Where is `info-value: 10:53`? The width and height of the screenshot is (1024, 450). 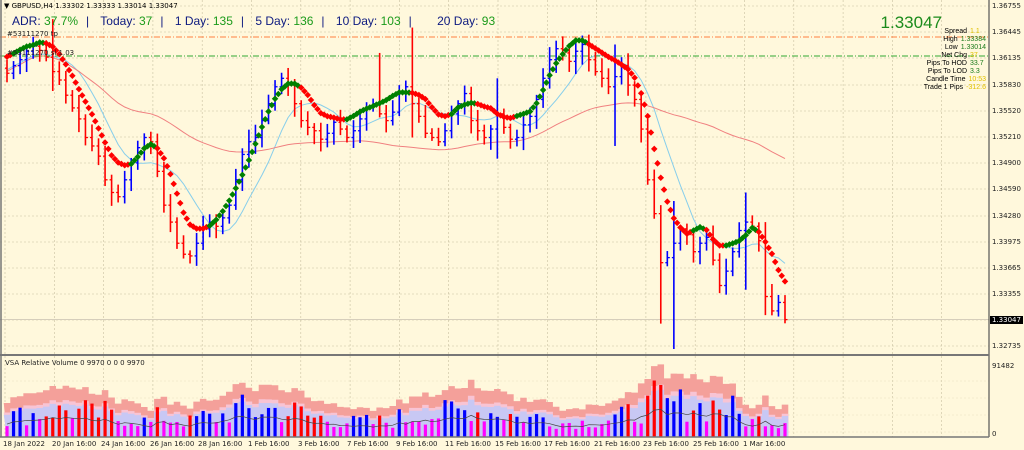 info-value: 10:53 is located at coordinates (977, 79).